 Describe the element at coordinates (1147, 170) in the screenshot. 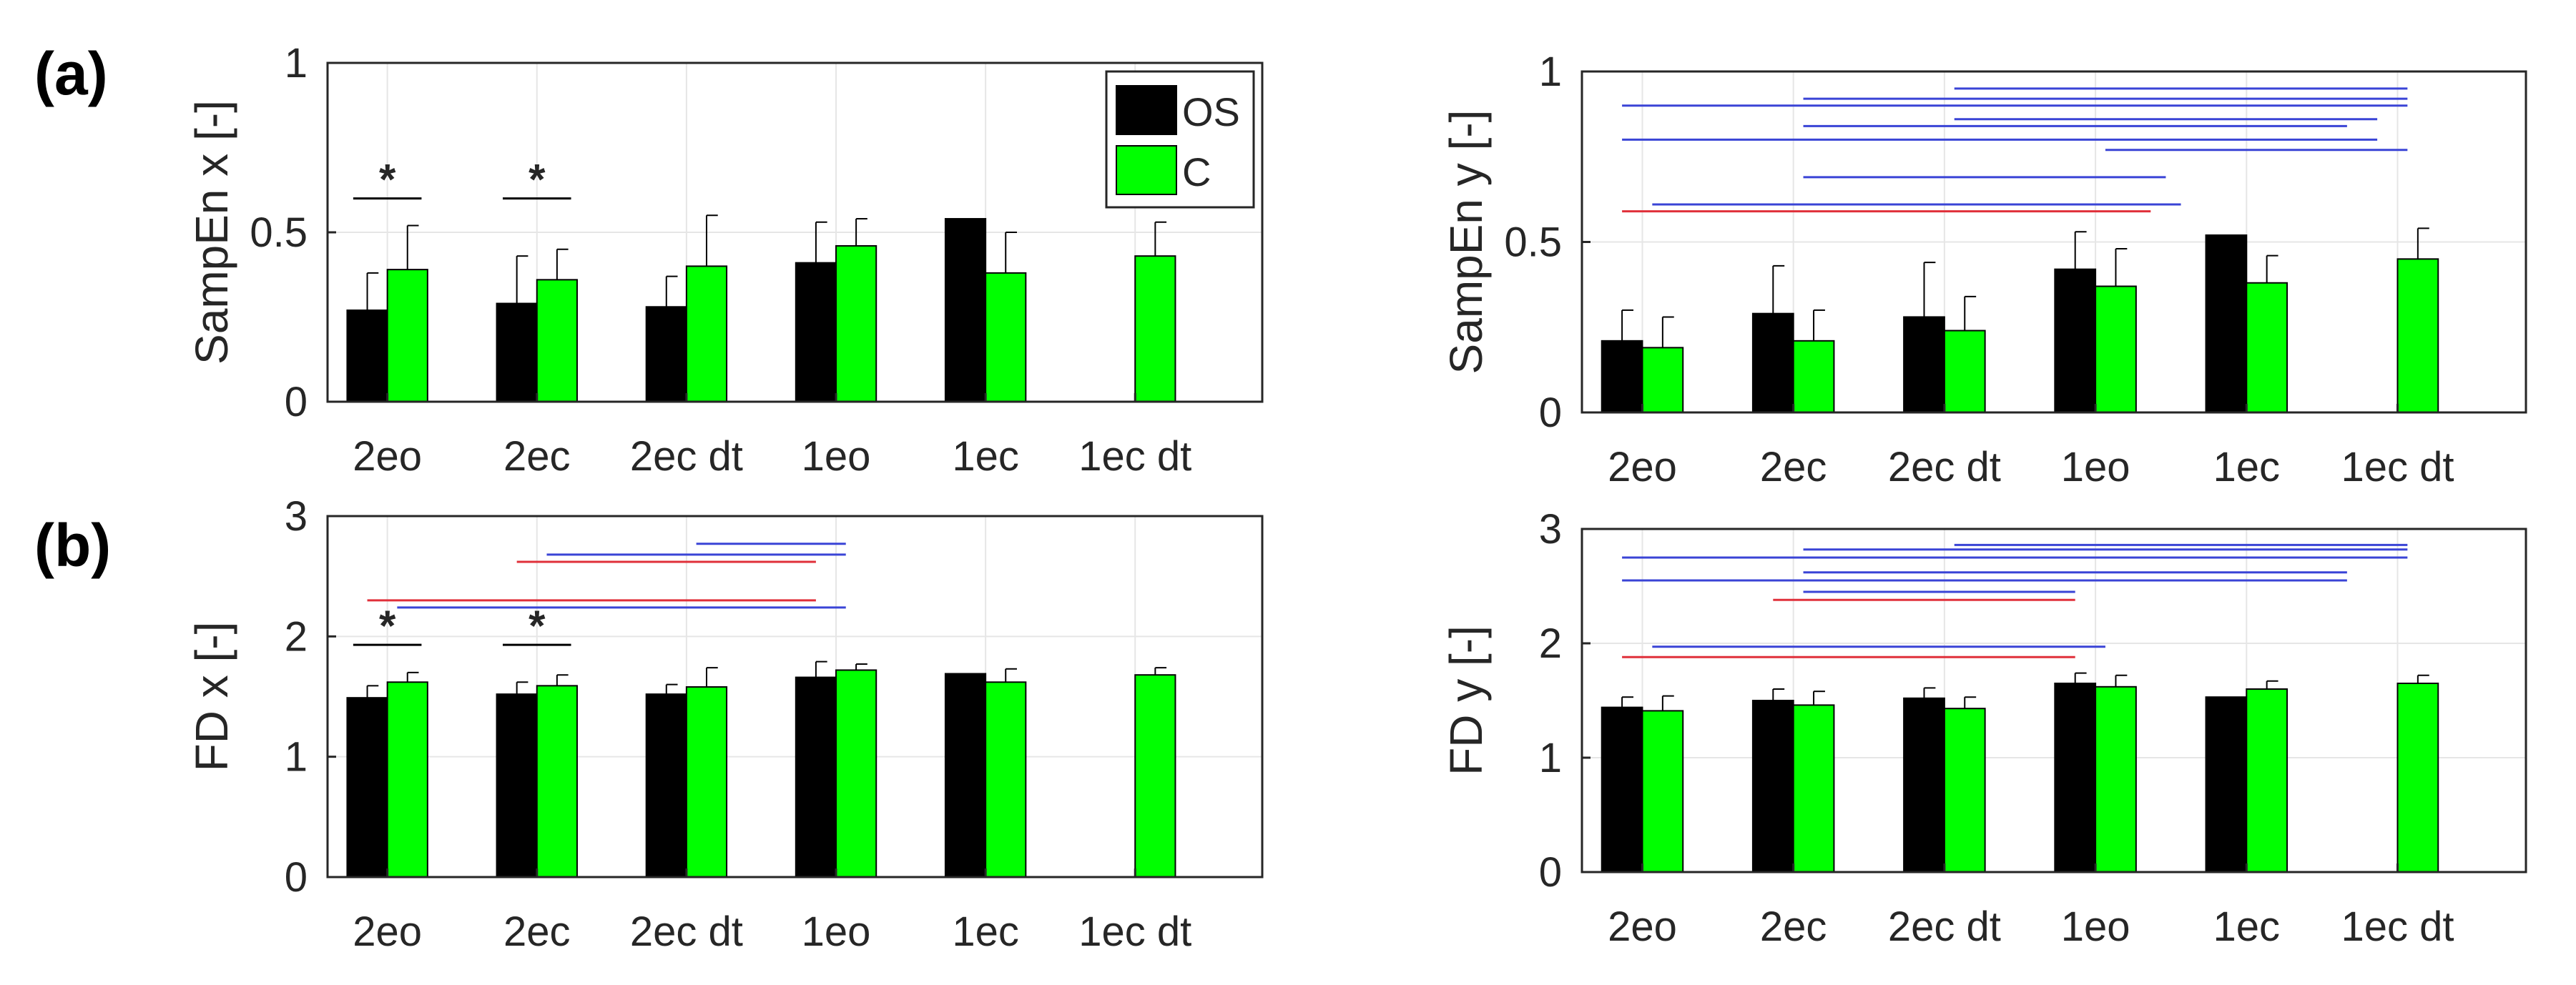

I see `legend-swatch-c` at that location.